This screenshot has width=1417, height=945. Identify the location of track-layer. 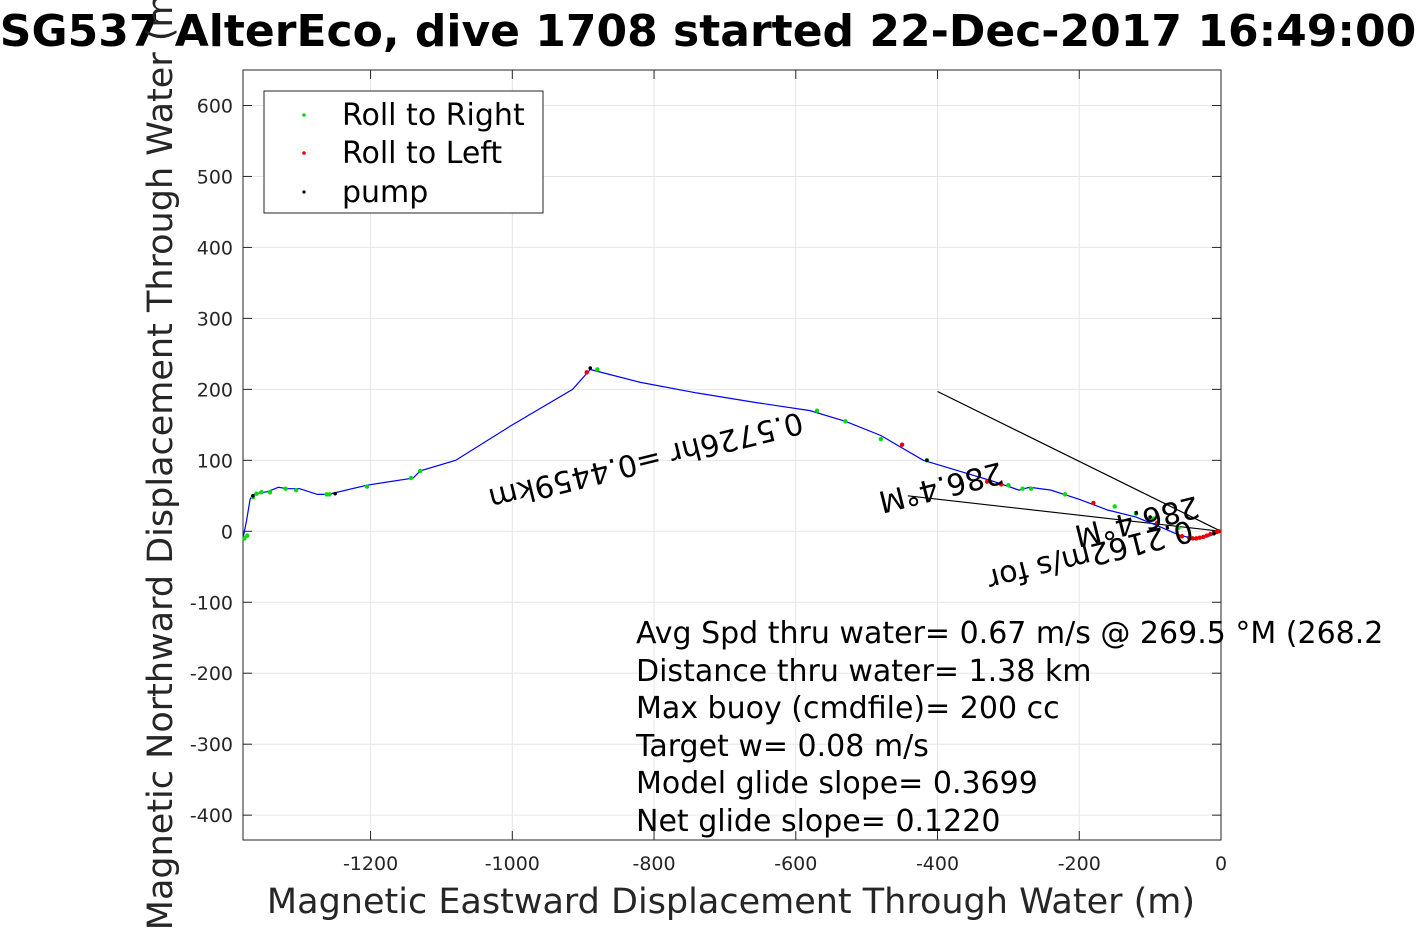
(732, 453).